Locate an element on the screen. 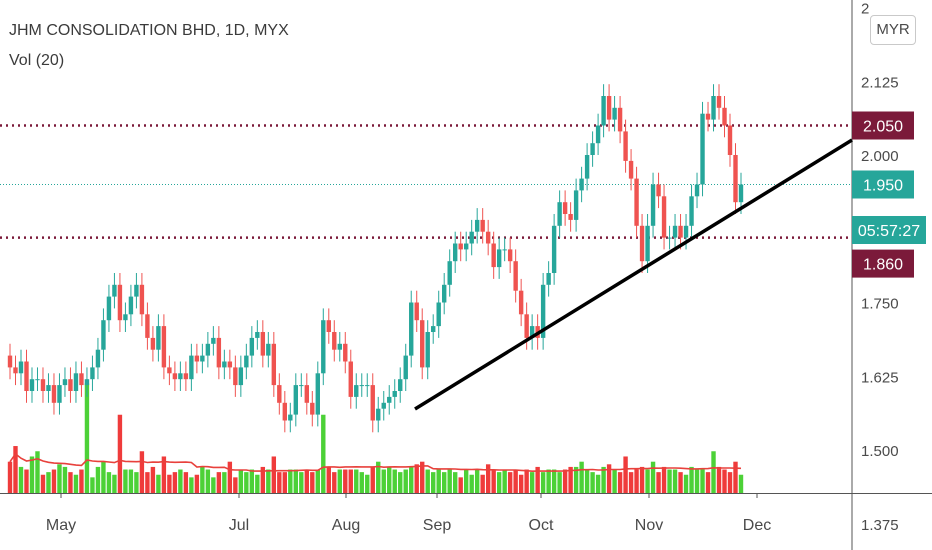  currency-badge: MYR is located at coordinates (893, 30).